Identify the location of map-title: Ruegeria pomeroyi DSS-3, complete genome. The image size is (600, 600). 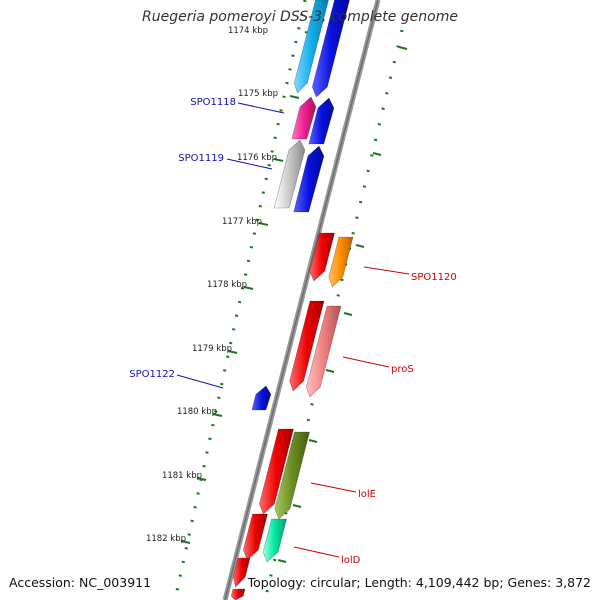
(300, 17).